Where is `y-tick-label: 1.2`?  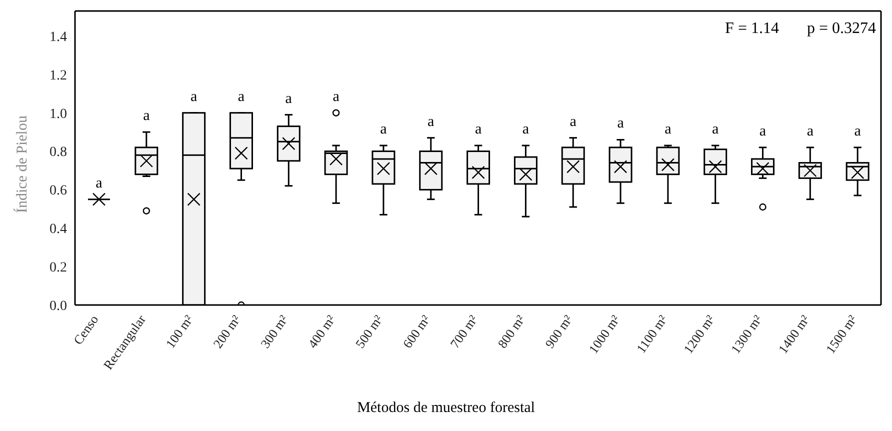 y-tick-label: 1.2 is located at coordinates (58, 76).